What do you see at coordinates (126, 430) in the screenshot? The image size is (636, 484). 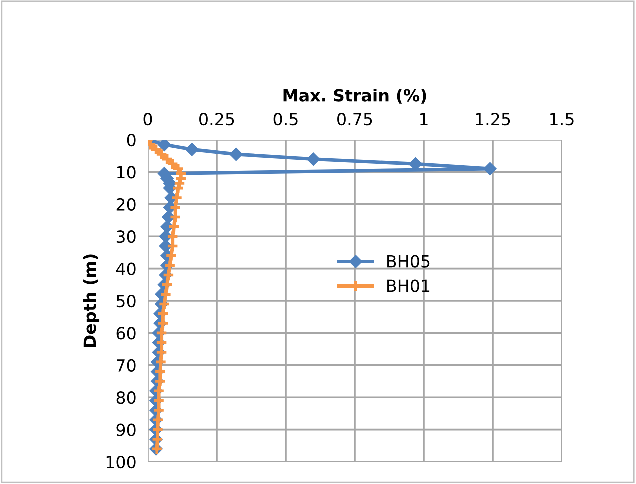 I see `y-tick-label: 90` at bounding box center [126, 430].